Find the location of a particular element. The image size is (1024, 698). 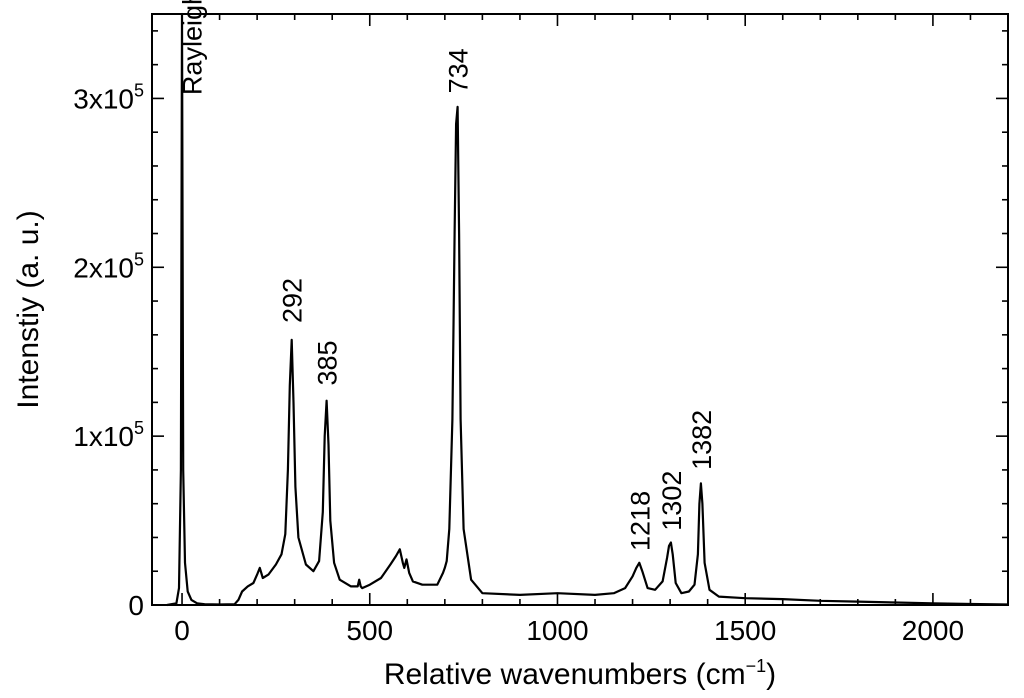

y-tick-label: 1x10⁵ is located at coordinates (108, 435).